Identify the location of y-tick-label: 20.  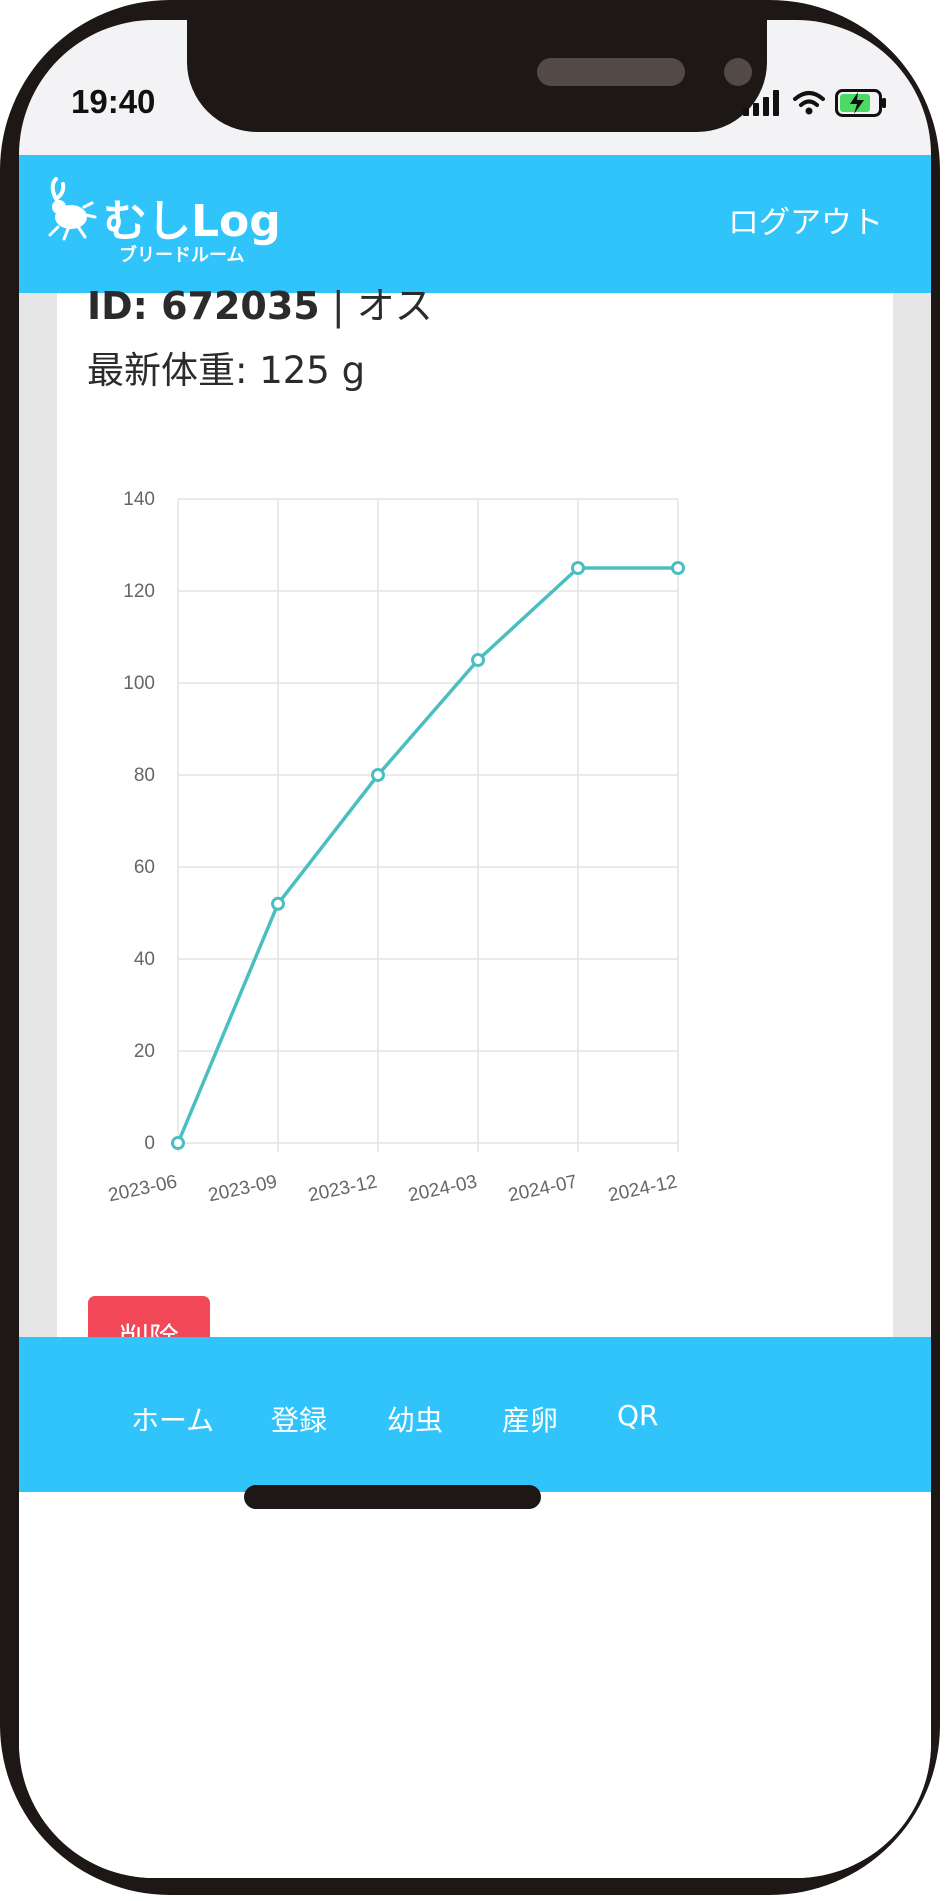
(144, 1051).